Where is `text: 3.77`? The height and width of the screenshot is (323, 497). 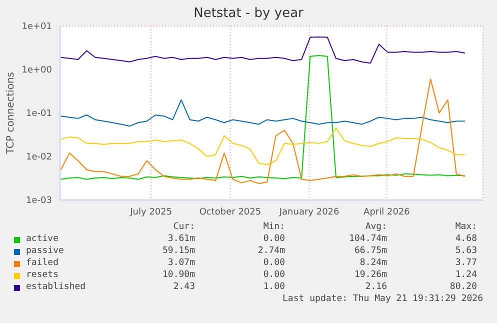 text: 3.77 is located at coordinates (465, 263).